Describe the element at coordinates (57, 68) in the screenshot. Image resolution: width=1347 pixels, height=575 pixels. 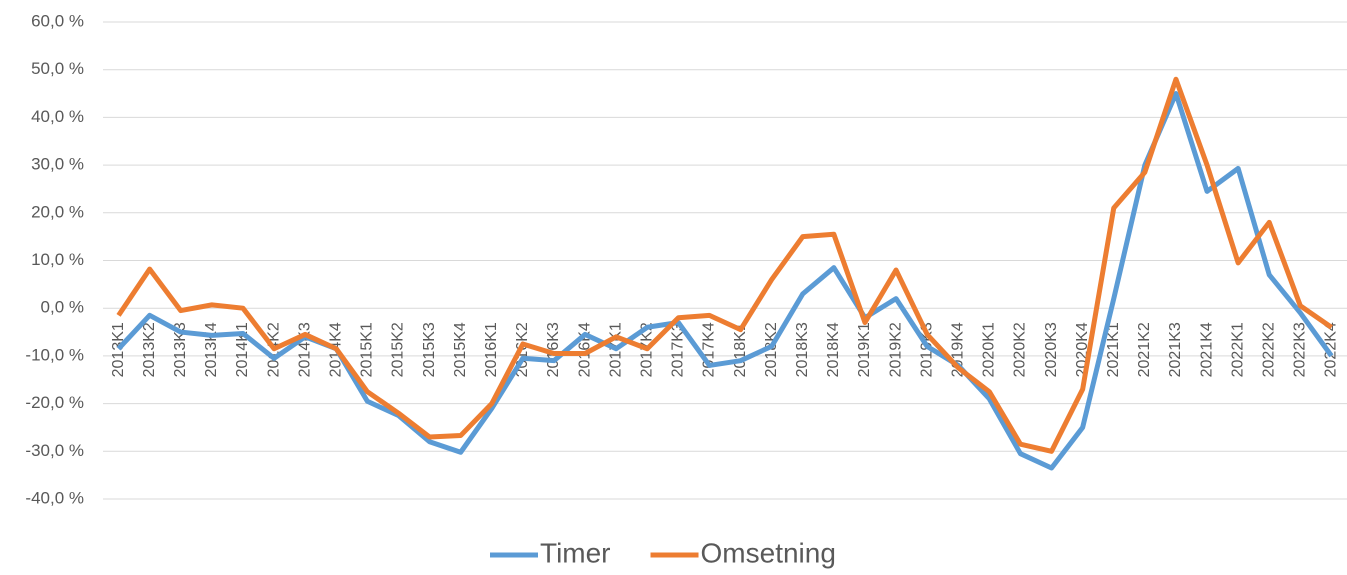
I see `y-tick-label: 50,0 %` at that location.